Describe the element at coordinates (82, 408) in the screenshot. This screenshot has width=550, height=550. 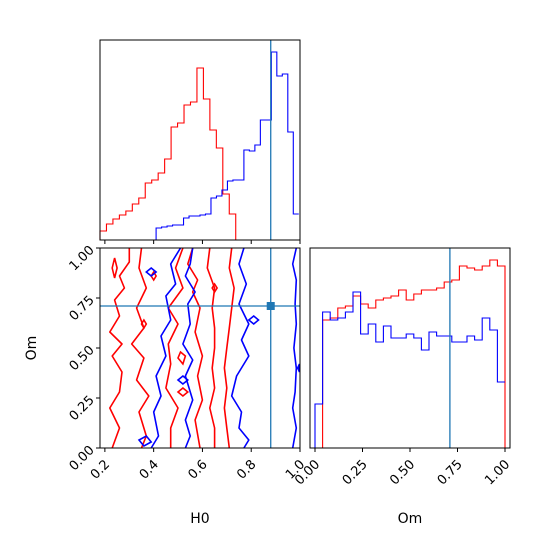
I see `y-tick-label: 0.25` at that location.